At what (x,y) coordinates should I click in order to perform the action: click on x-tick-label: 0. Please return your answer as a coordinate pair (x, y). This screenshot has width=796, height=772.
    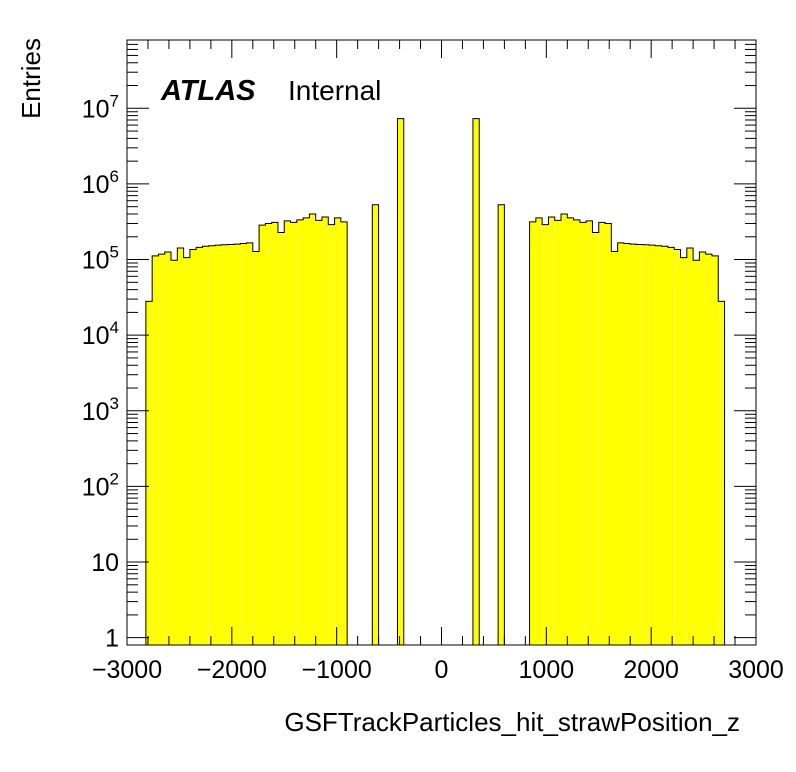
    Looking at the image, I should click on (442, 670).